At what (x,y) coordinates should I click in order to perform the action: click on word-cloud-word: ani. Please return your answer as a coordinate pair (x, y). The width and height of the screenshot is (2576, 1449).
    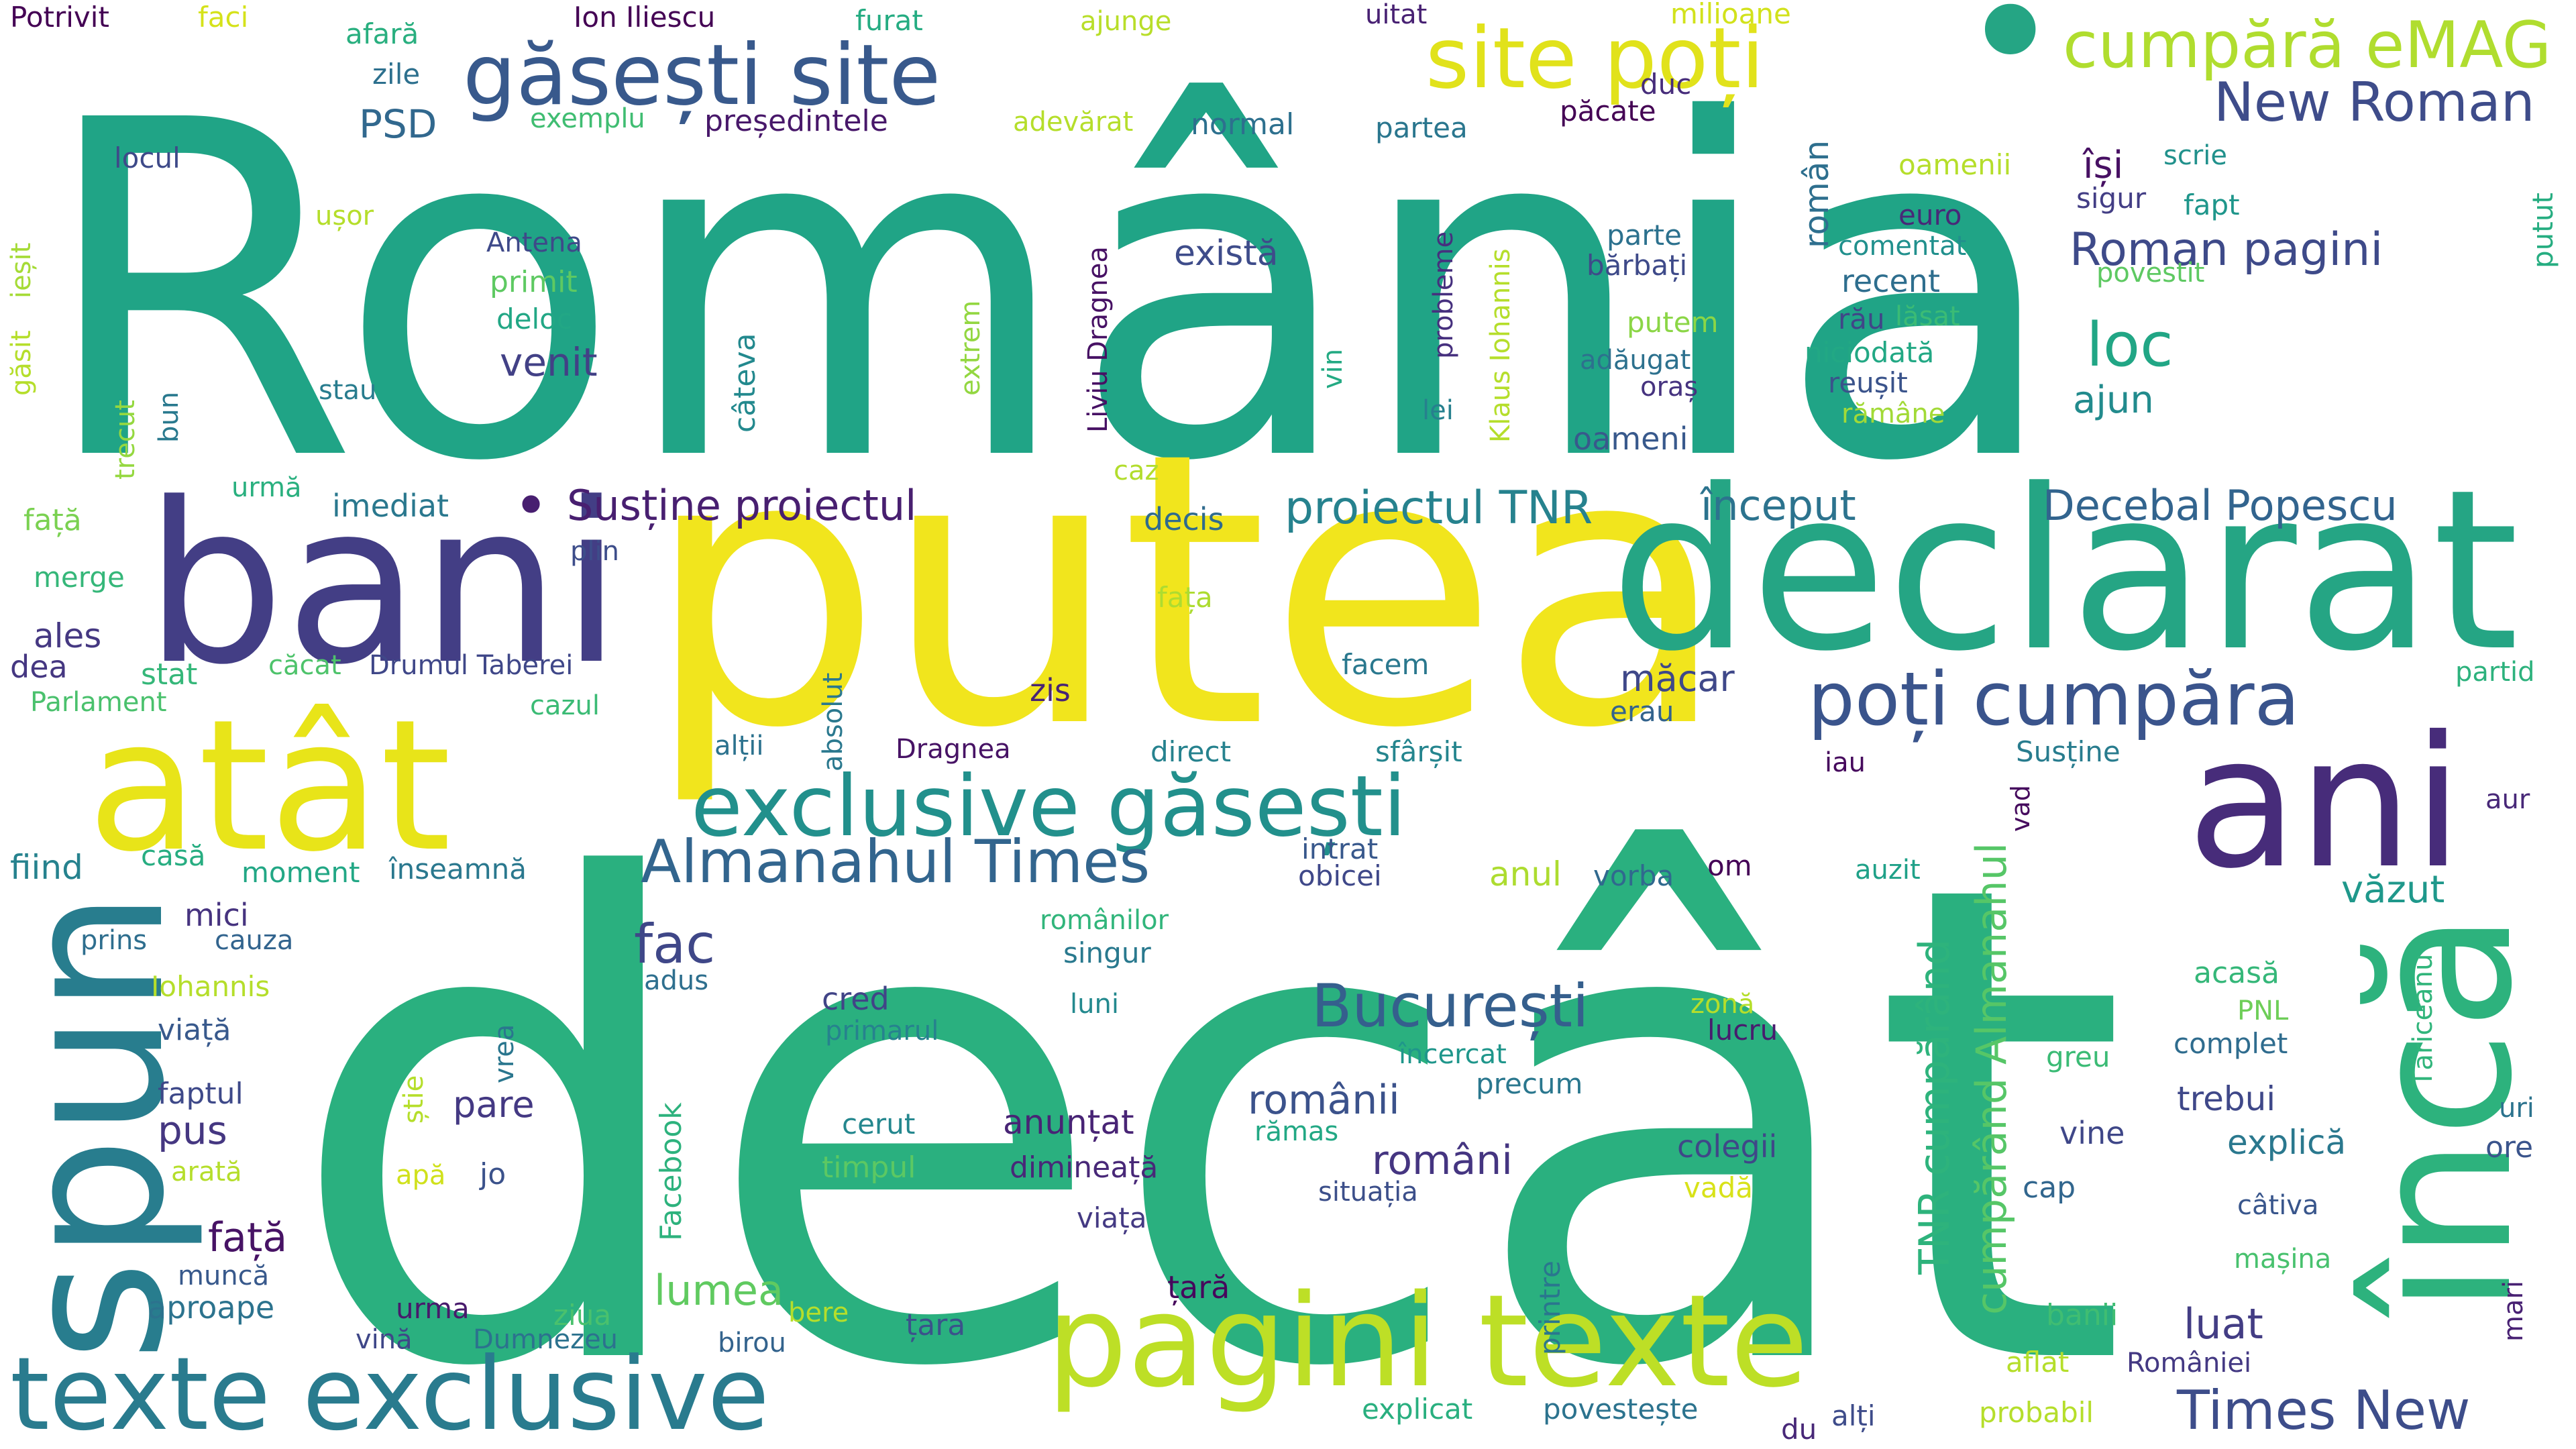
    Looking at the image, I should click on (2325, 802).